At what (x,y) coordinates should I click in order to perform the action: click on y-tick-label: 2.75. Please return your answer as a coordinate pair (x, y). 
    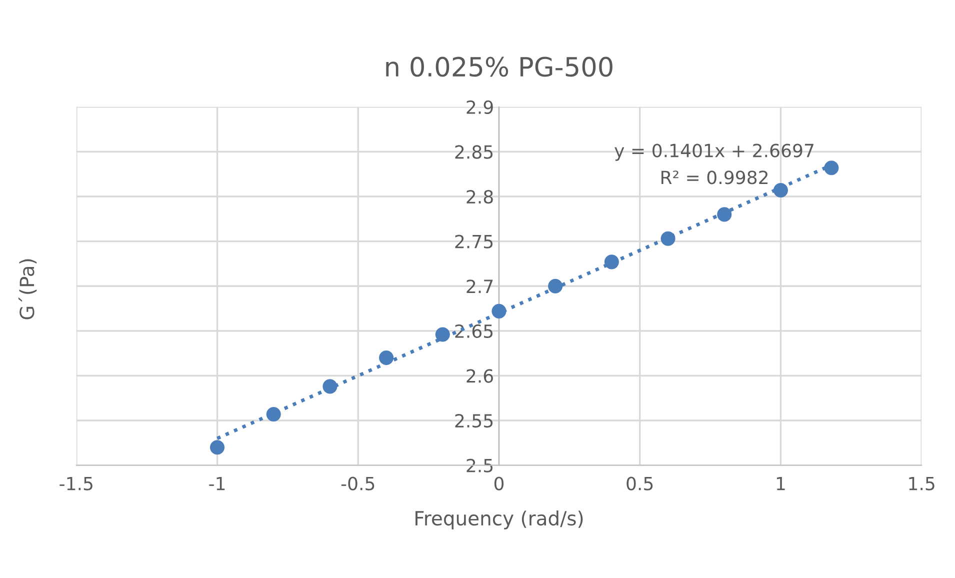
    Looking at the image, I should click on (474, 241).